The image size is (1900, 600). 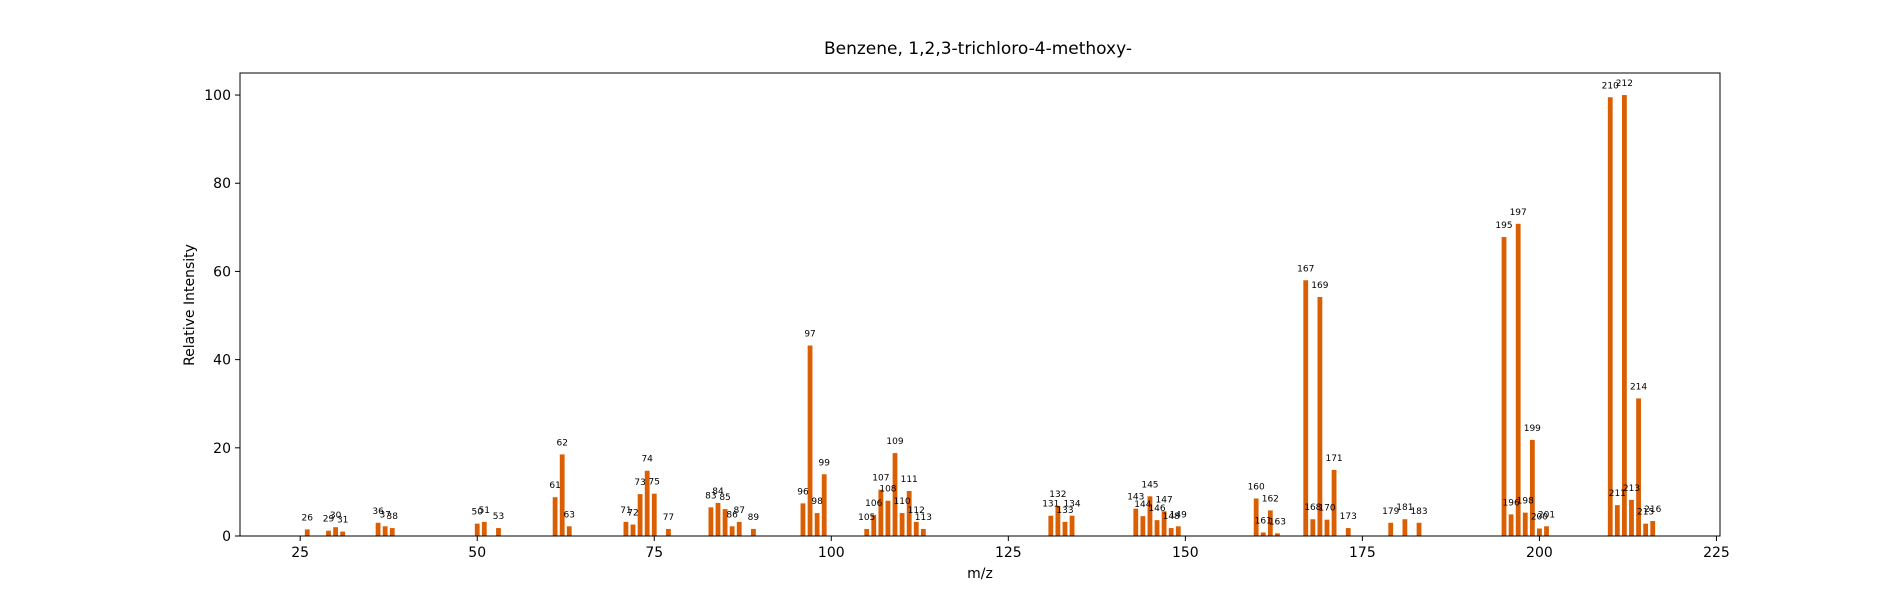 What do you see at coordinates (222, 184) in the screenshot?
I see `y-tick-label: 80` at bounding box center [222, 184].